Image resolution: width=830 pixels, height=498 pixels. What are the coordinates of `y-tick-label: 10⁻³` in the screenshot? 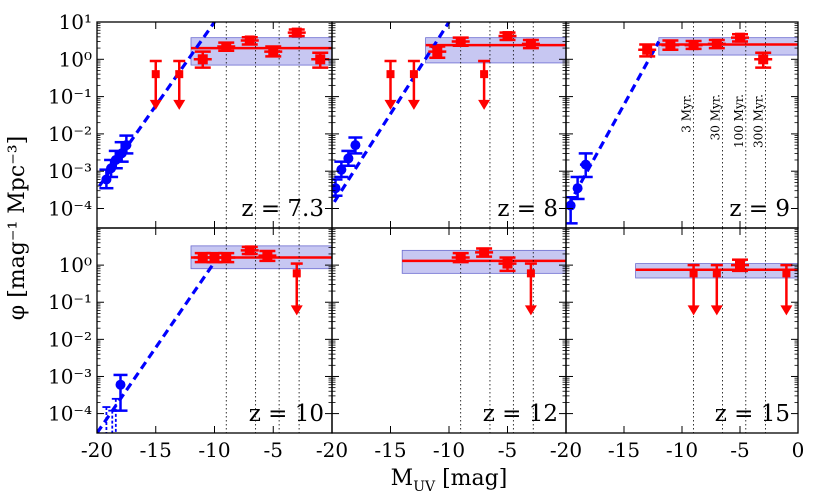 It's located at (70, 171).